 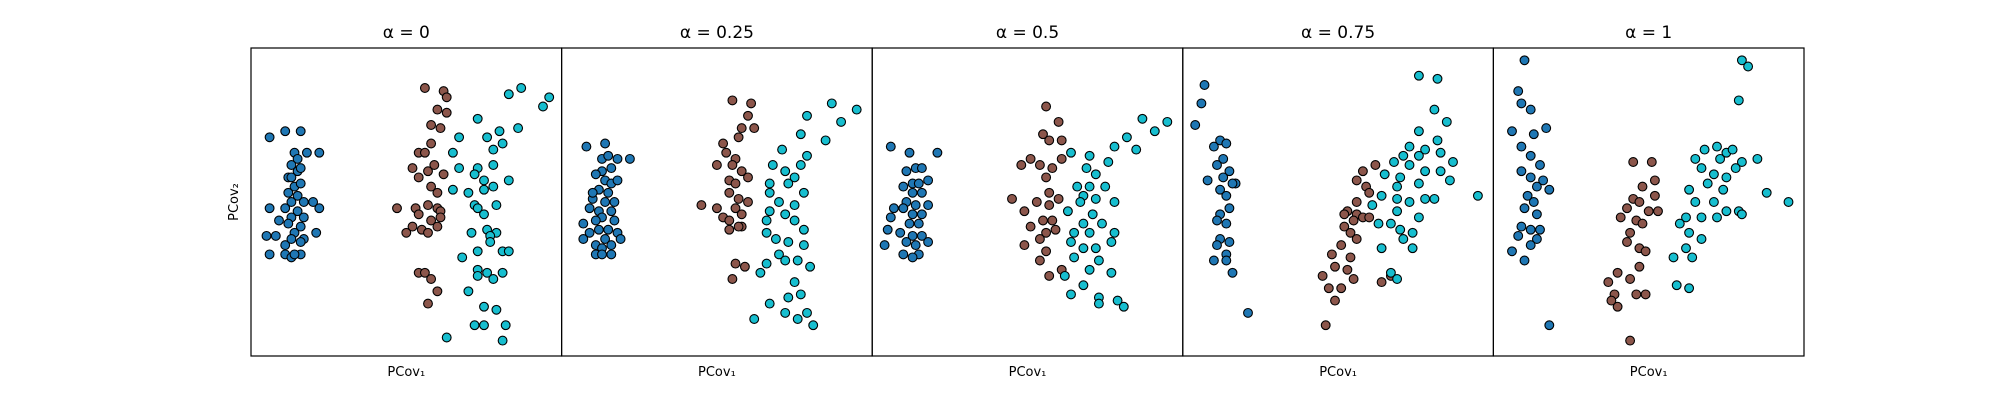 I want to click on panel-3: α = 0.75 PCov₁, so click(x=1338, y=201).